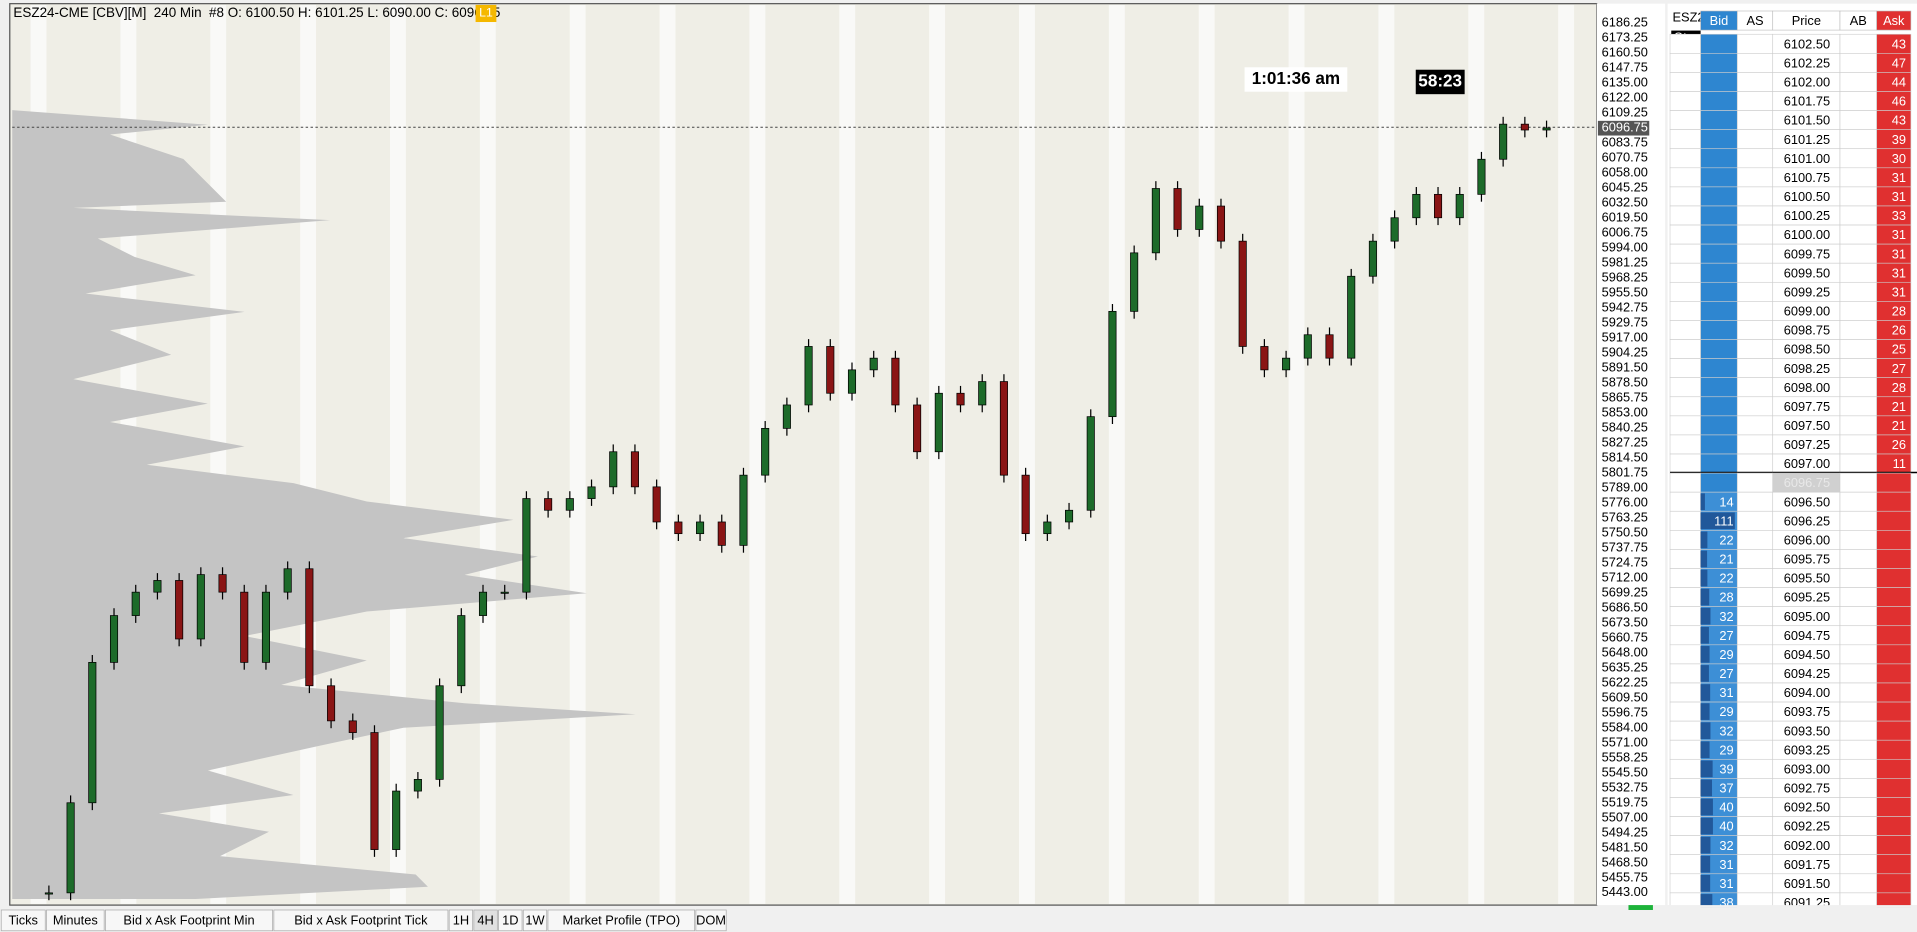 This screenshot has width=1917, height=932. Describe the element at coordinates (1625, 37) in the screenshot. I see `price-label: 6173.25` at that location.